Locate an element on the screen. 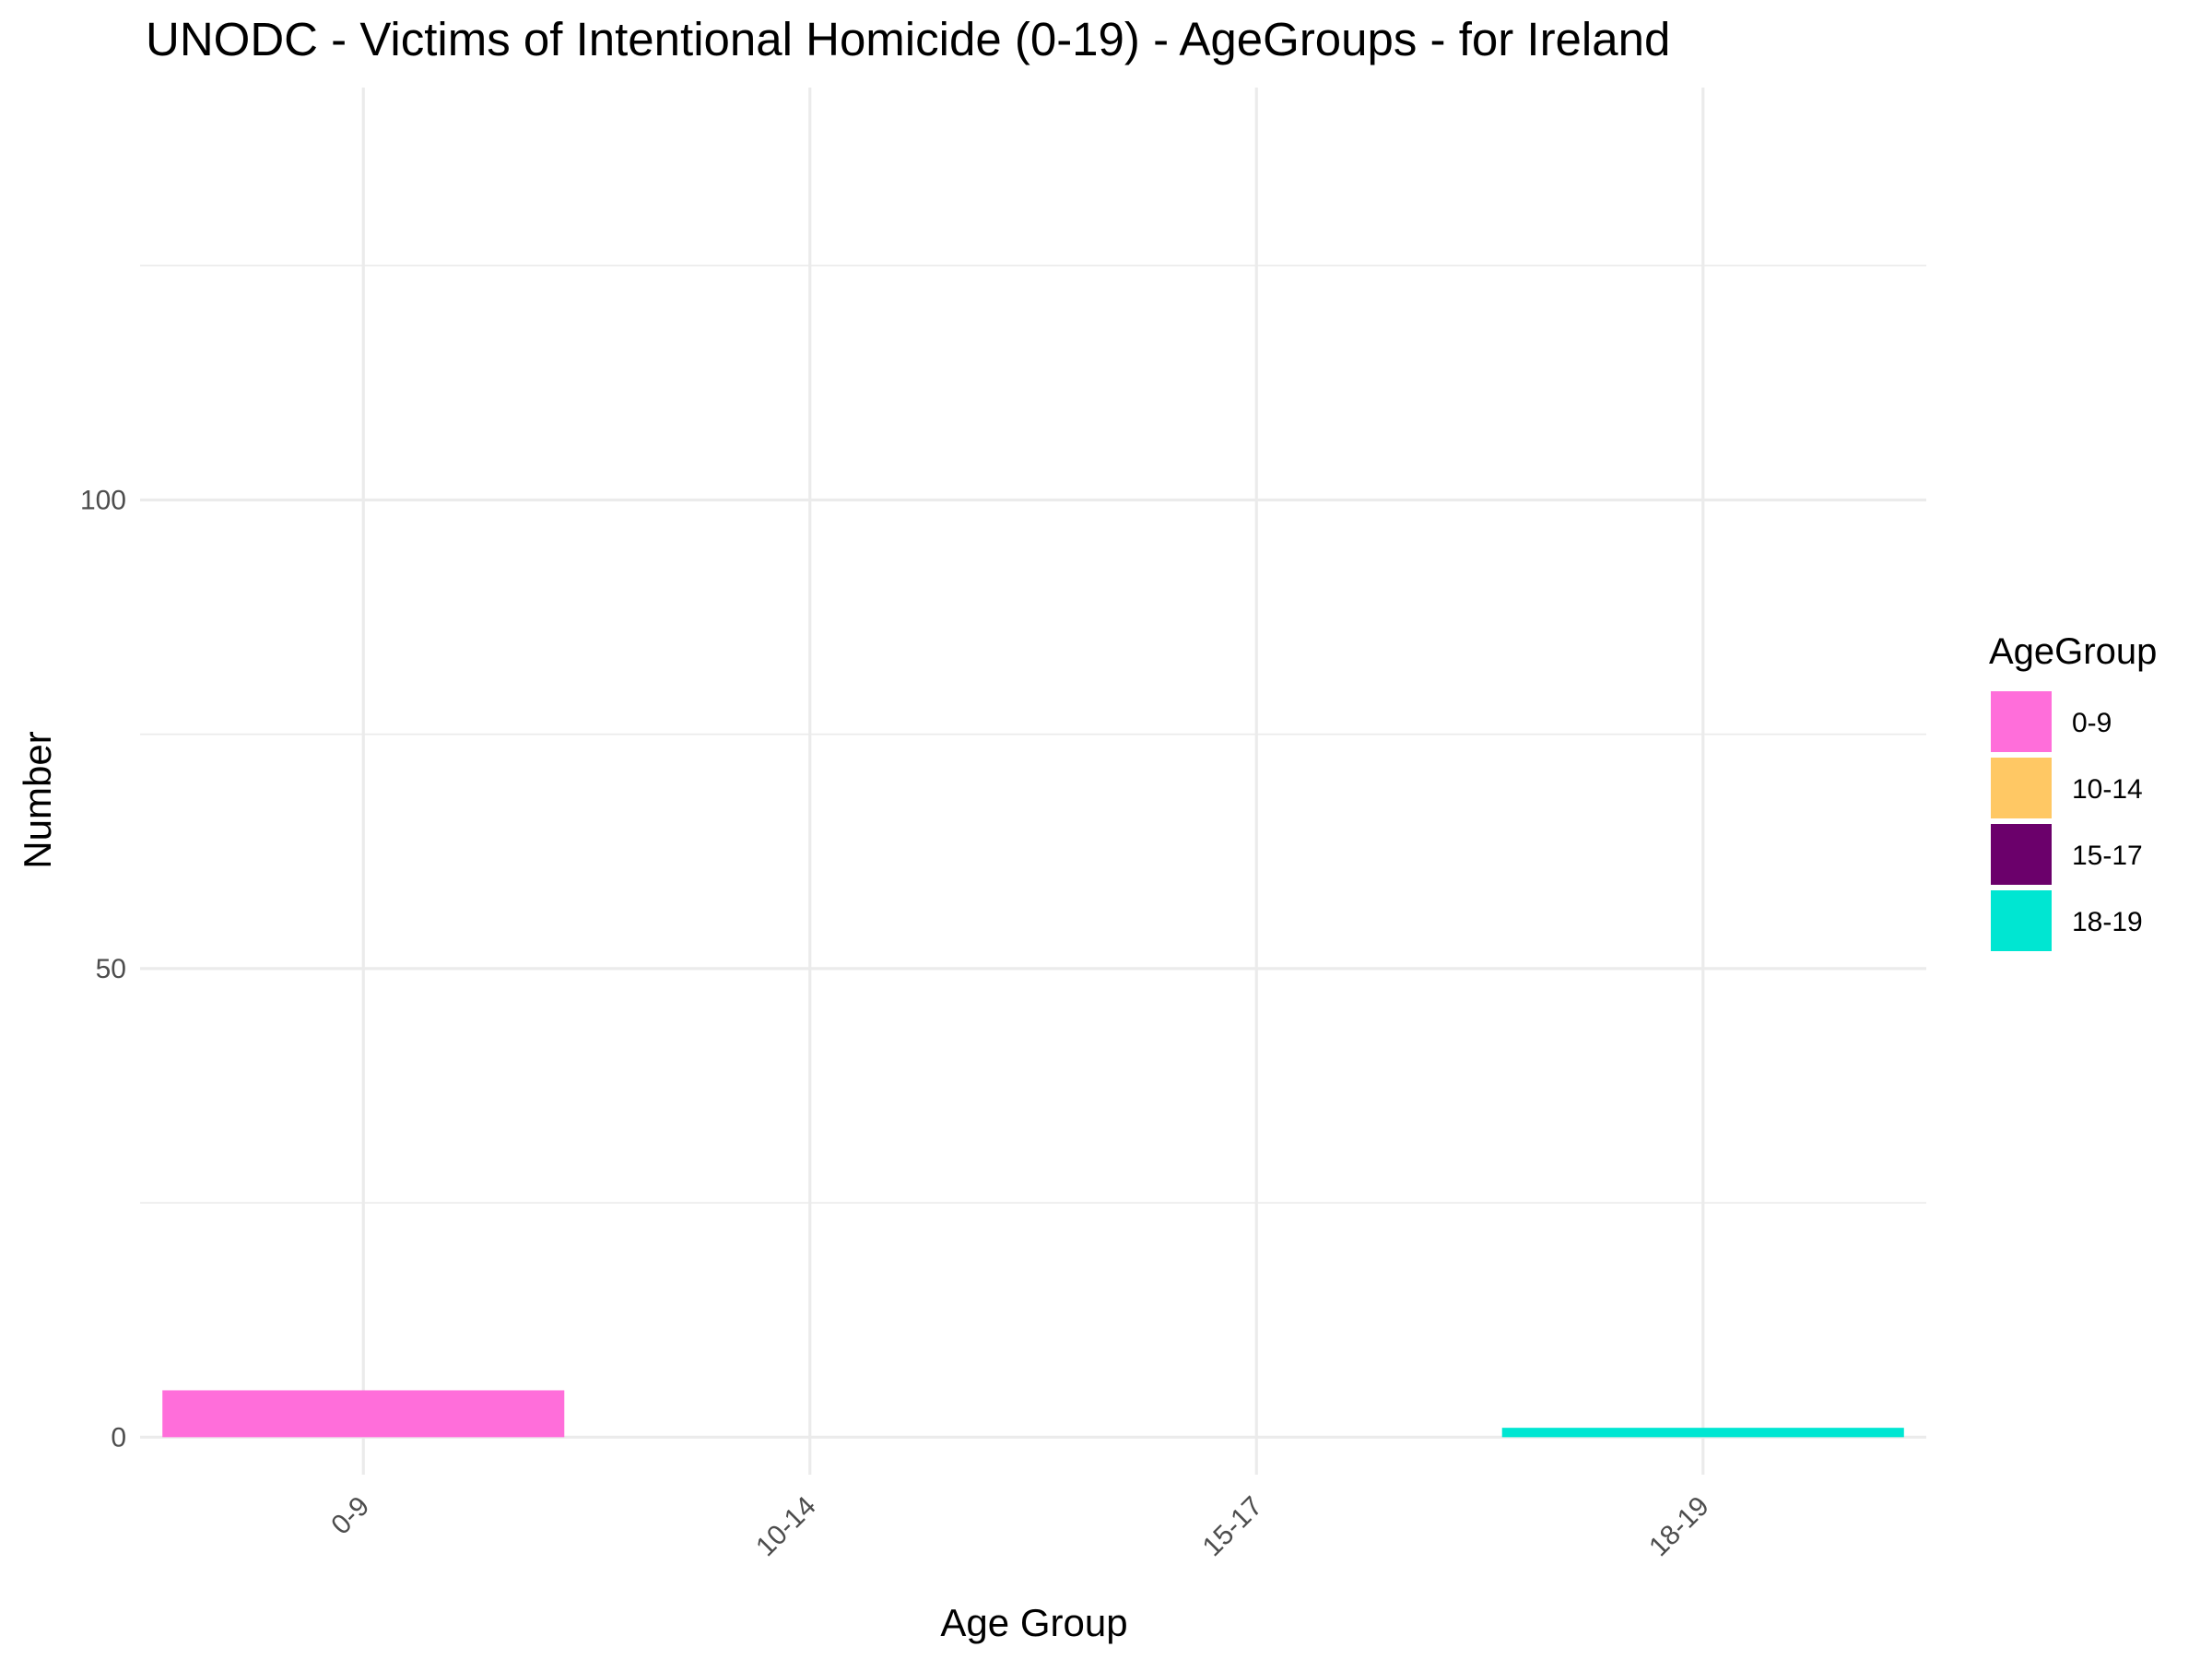  x-tick-label: 10-14 is located at coordinates (786, 1527).